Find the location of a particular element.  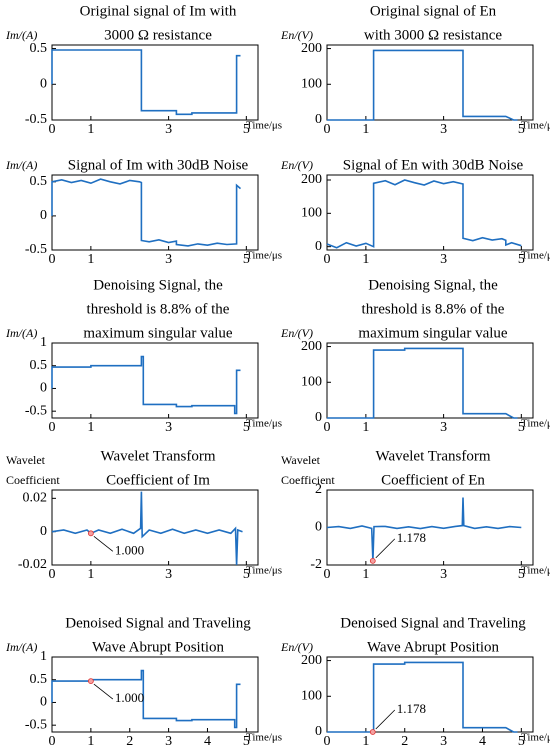

chart-title: 3000 Ω resistance is located at coordinates (158, 35).